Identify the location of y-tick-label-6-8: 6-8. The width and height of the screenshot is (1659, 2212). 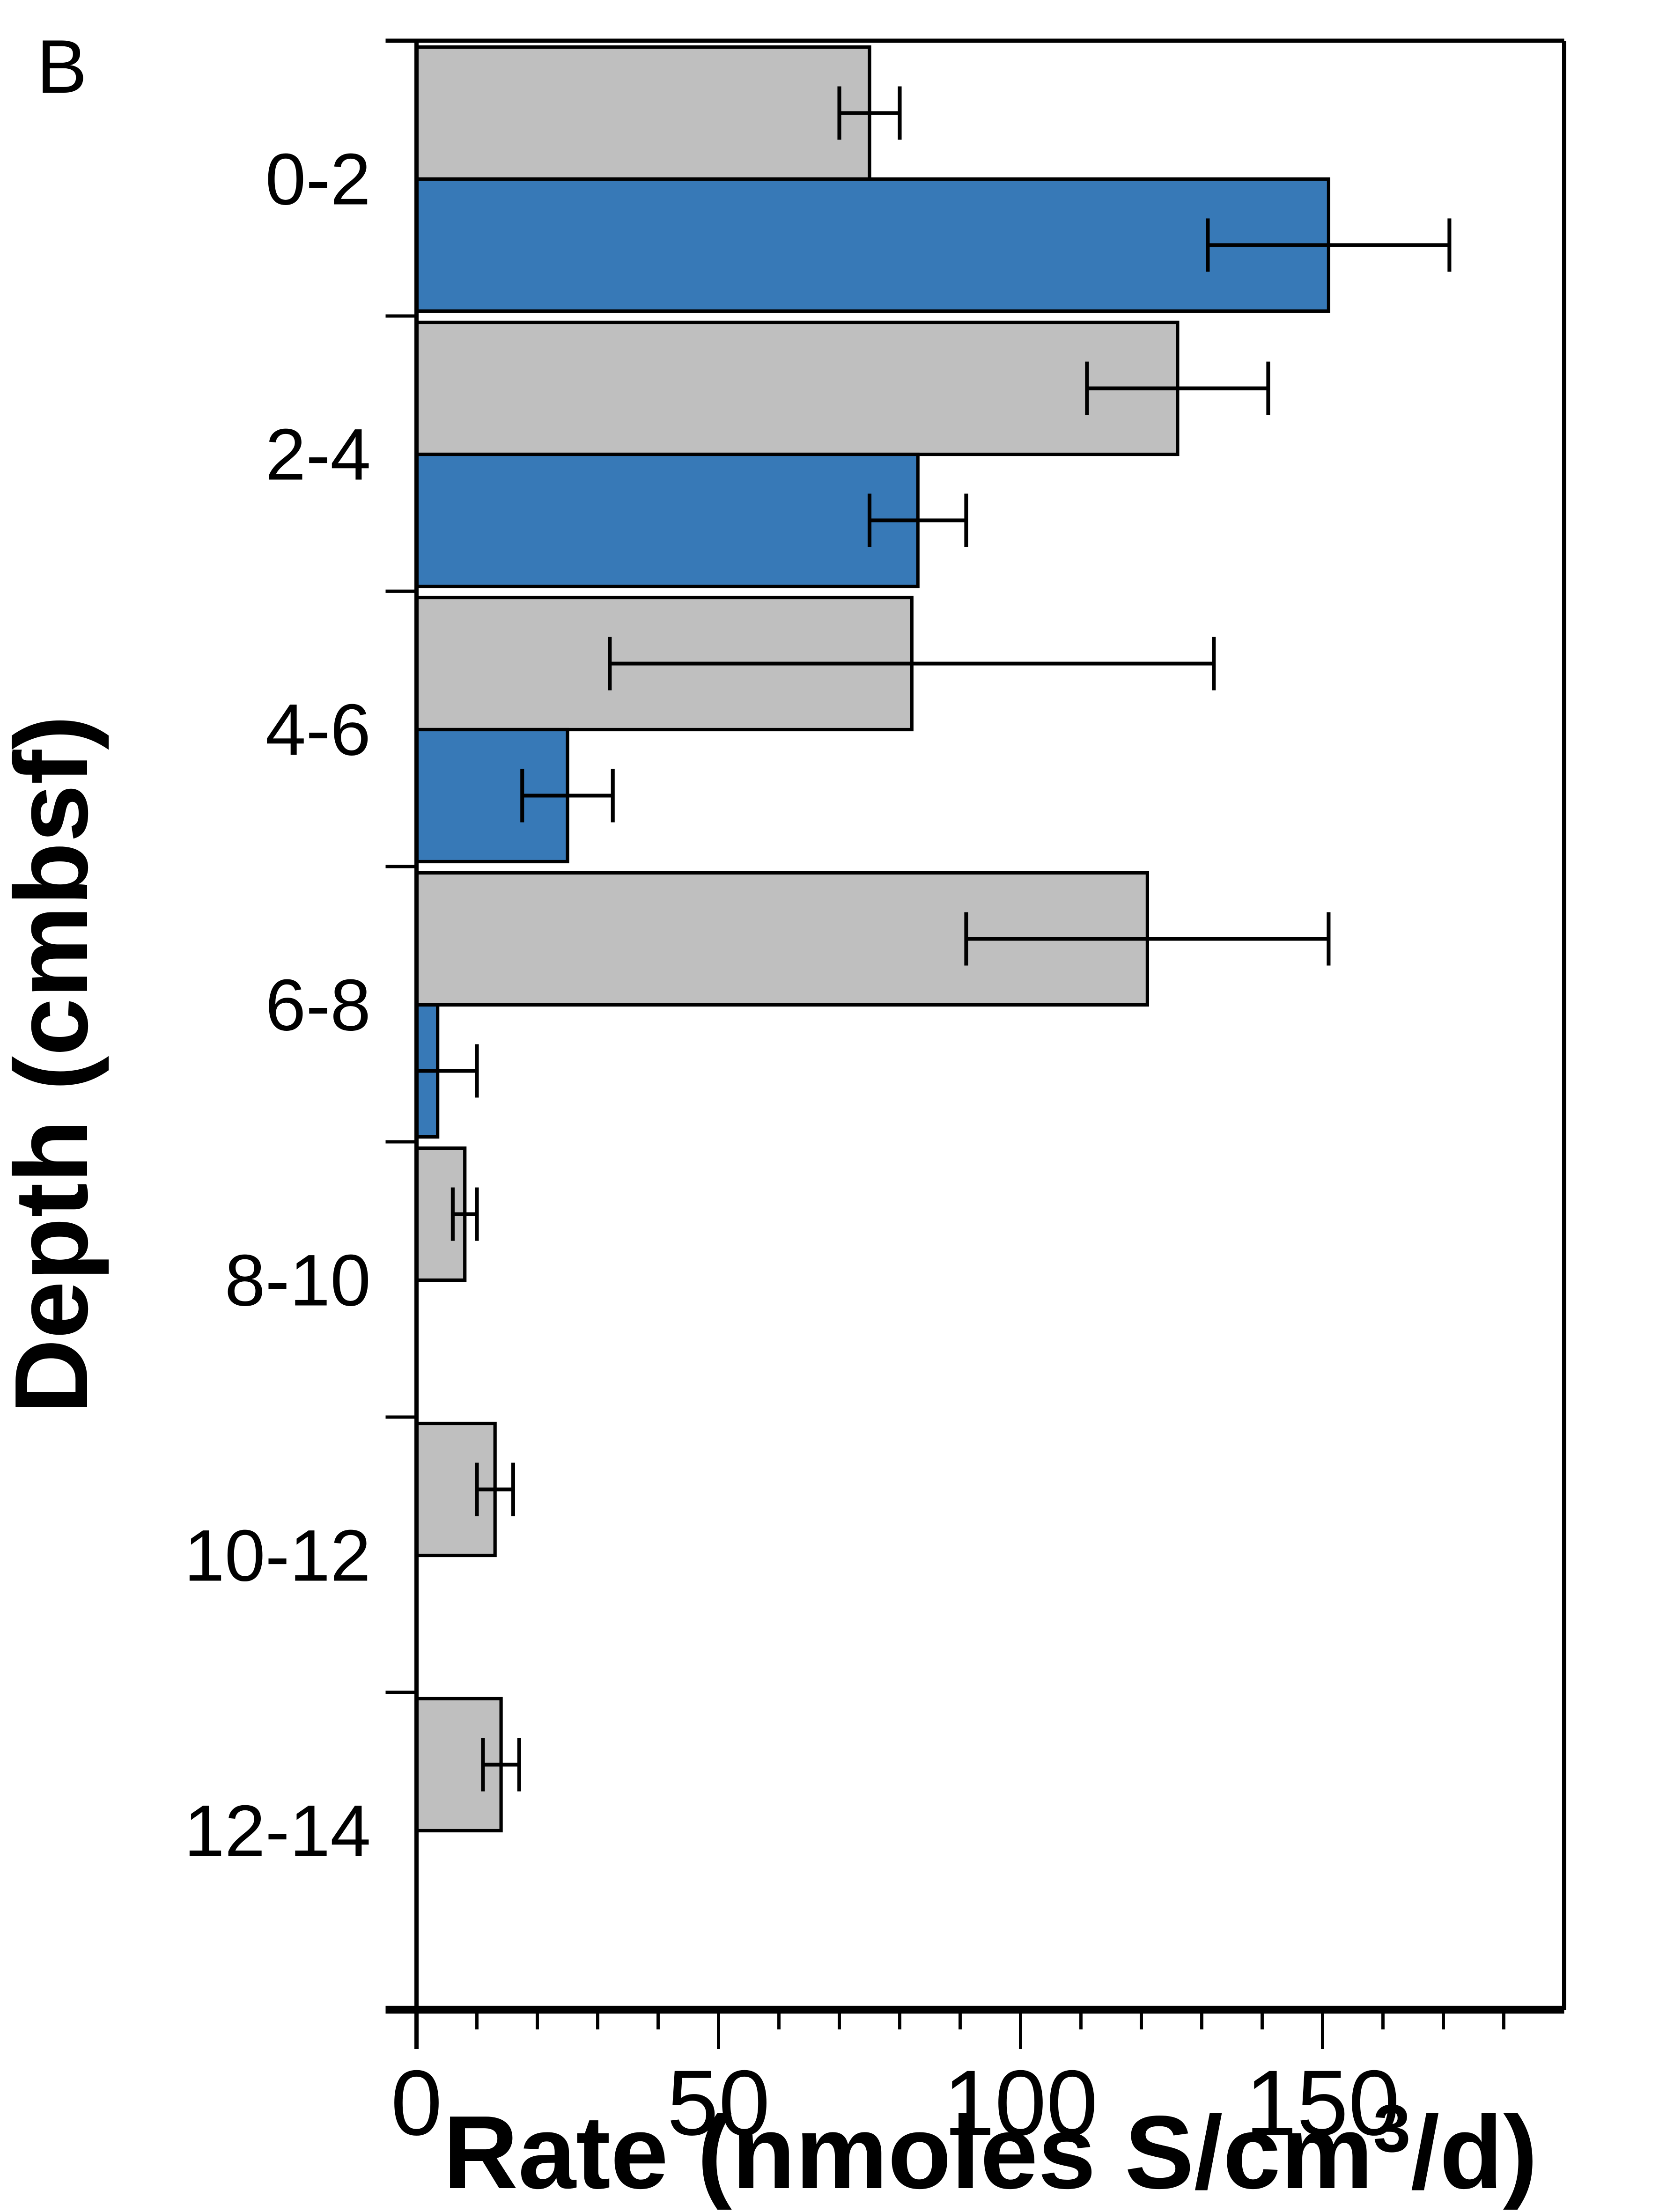
(318, 1005).